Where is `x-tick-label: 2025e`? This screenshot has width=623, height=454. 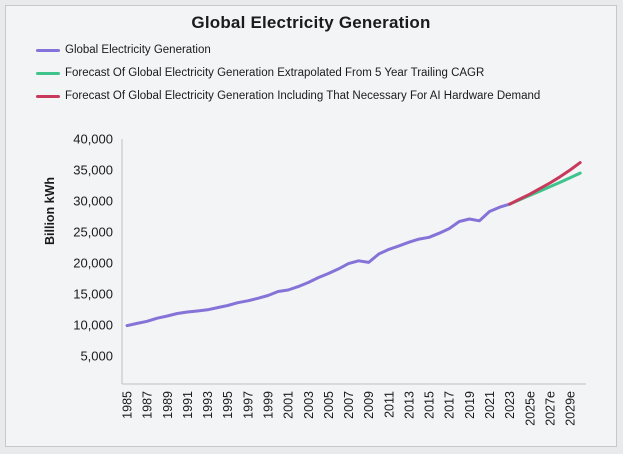 x-tick-label: 2025e is located at coordinates (530, 408).